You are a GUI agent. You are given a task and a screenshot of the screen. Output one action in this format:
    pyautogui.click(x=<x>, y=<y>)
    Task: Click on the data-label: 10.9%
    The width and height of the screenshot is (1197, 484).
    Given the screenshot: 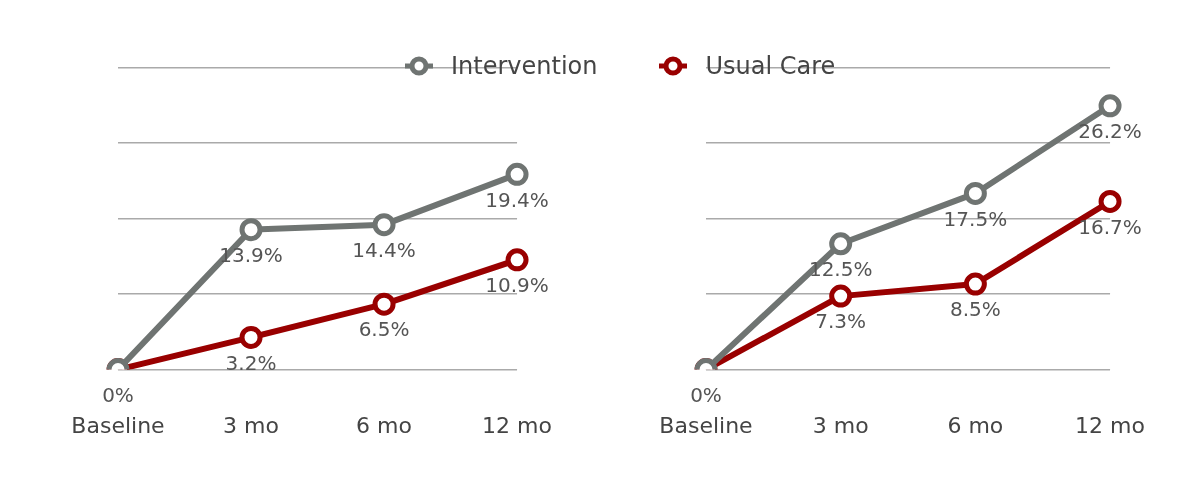 What is the action you would take?
    pyautogui.click(x=517, y=285)
    